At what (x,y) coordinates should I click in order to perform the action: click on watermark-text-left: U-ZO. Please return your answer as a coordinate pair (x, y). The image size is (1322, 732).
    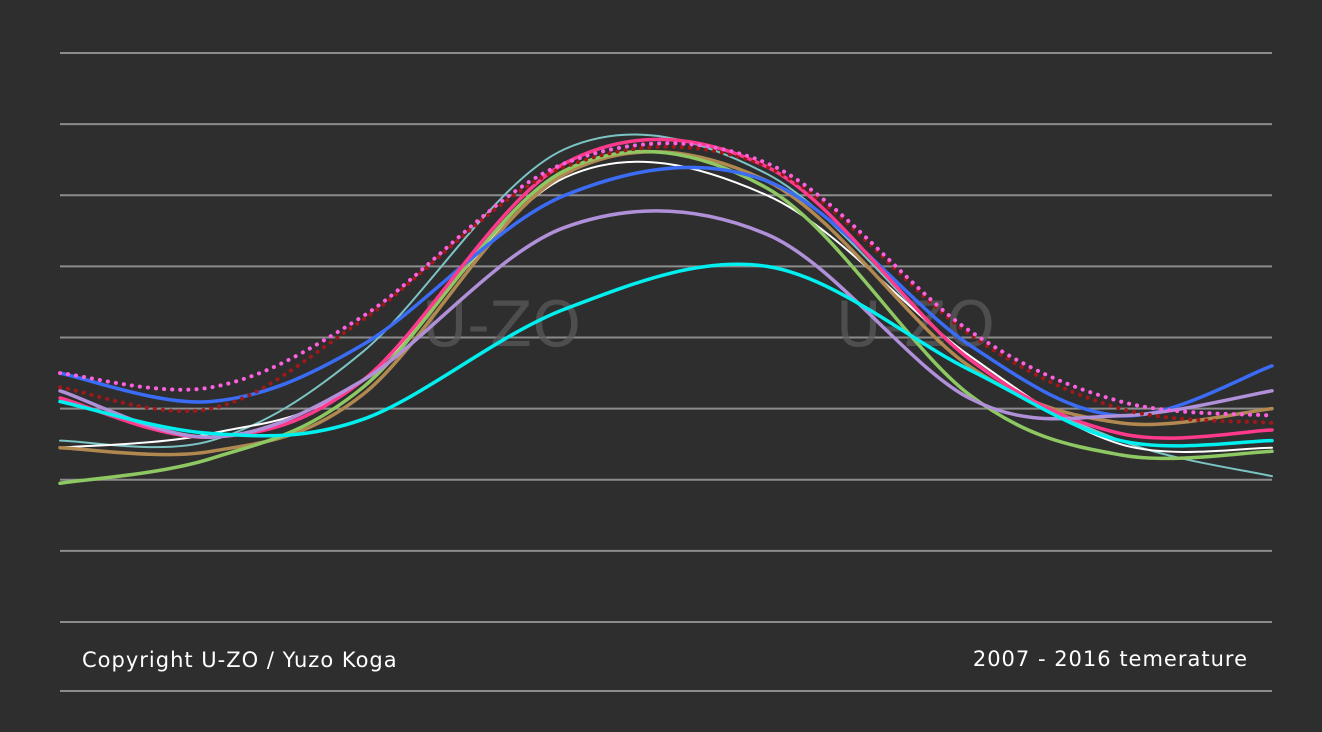
    Looking at the image, I should click on (501, 324).